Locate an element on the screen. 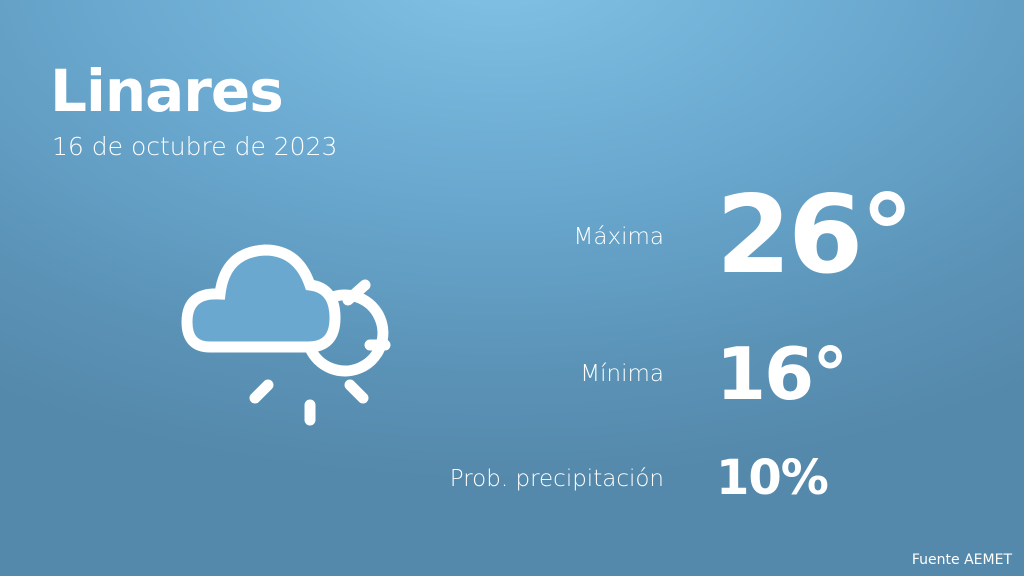 This screenshot has height=576, width=1024. cloud-sun-icon is located at coordinates (286, 335).